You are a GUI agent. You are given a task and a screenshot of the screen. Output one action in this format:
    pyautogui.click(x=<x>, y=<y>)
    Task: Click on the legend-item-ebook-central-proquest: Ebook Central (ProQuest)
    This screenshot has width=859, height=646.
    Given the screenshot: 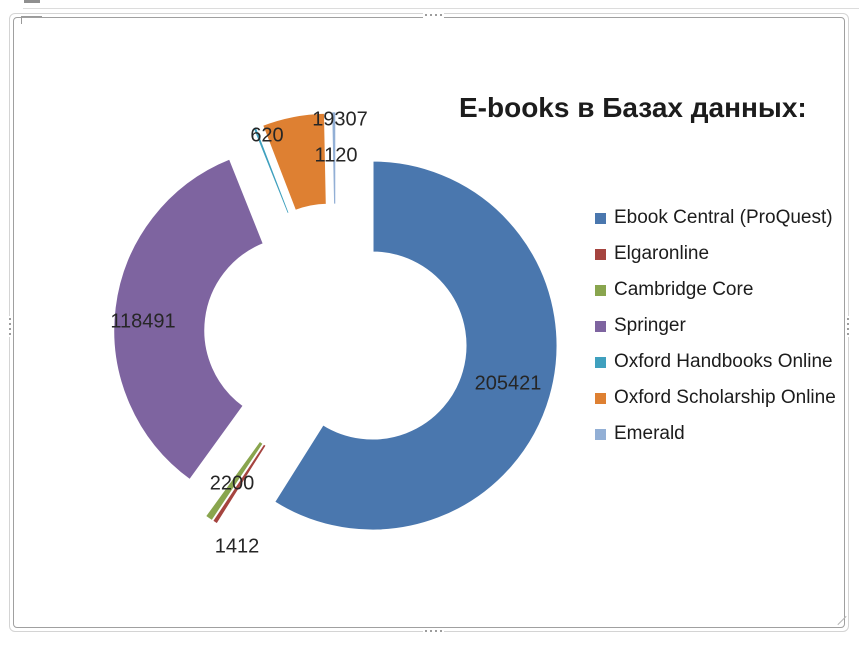 What is the action you would take?
    pyautogui.click(x=715, y=218)
    